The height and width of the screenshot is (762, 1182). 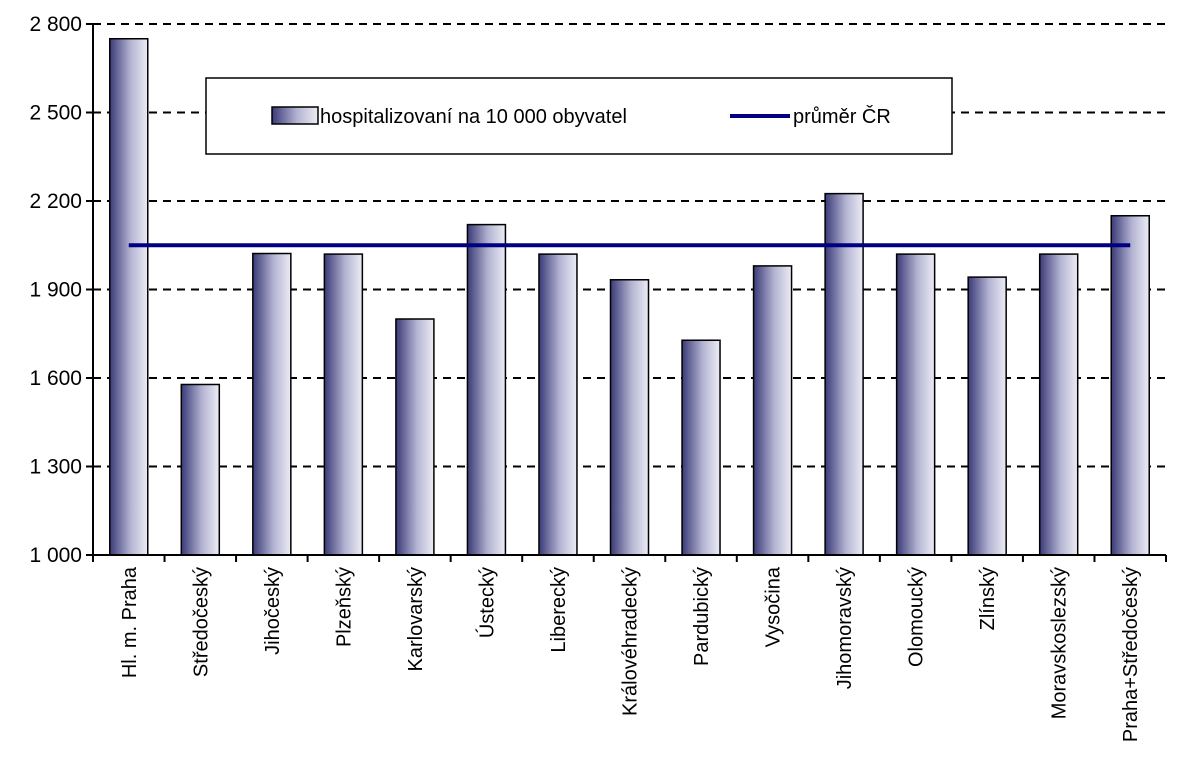 I want to click on category-label: Plzeňský, so click(x=344, y=607).